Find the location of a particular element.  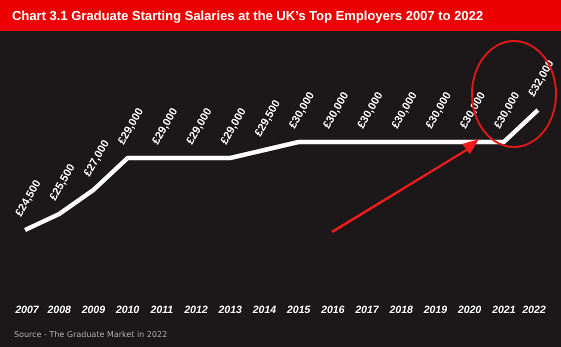

source-note: Source - The Graduate Market in 2022 is located at coordinates (91, 334).